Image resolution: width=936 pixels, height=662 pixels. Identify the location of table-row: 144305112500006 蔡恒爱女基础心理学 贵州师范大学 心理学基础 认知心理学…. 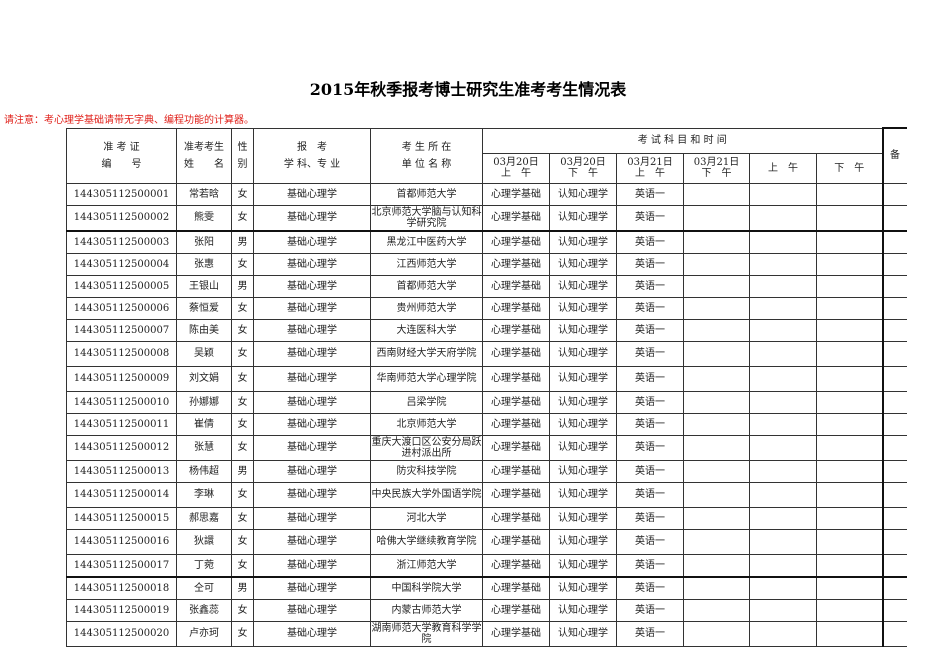
(486, 308).